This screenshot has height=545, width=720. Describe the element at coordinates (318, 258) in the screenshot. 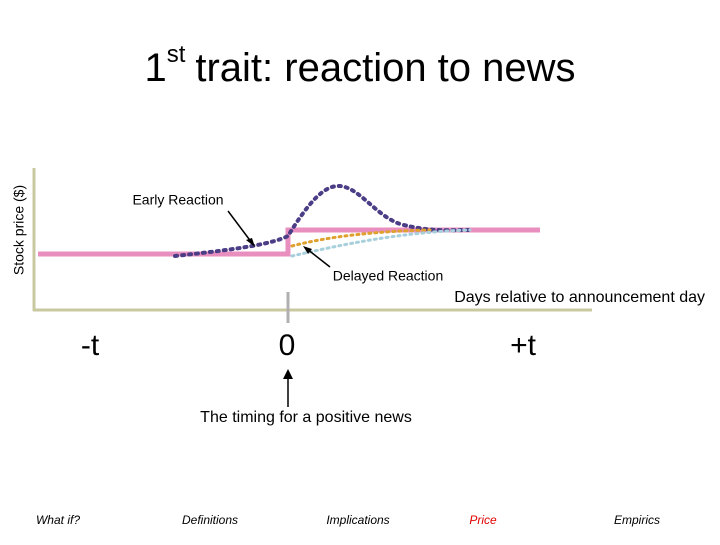

I see `delayed-arrow` at that location.